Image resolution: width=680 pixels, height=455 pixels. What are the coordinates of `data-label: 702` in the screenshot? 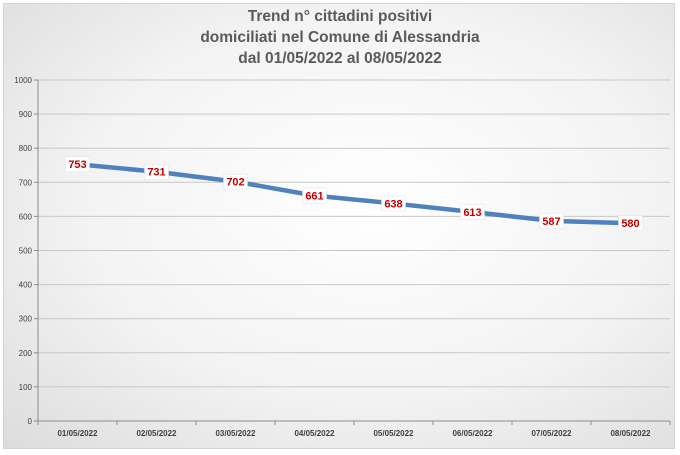 It's located at (235, 183).